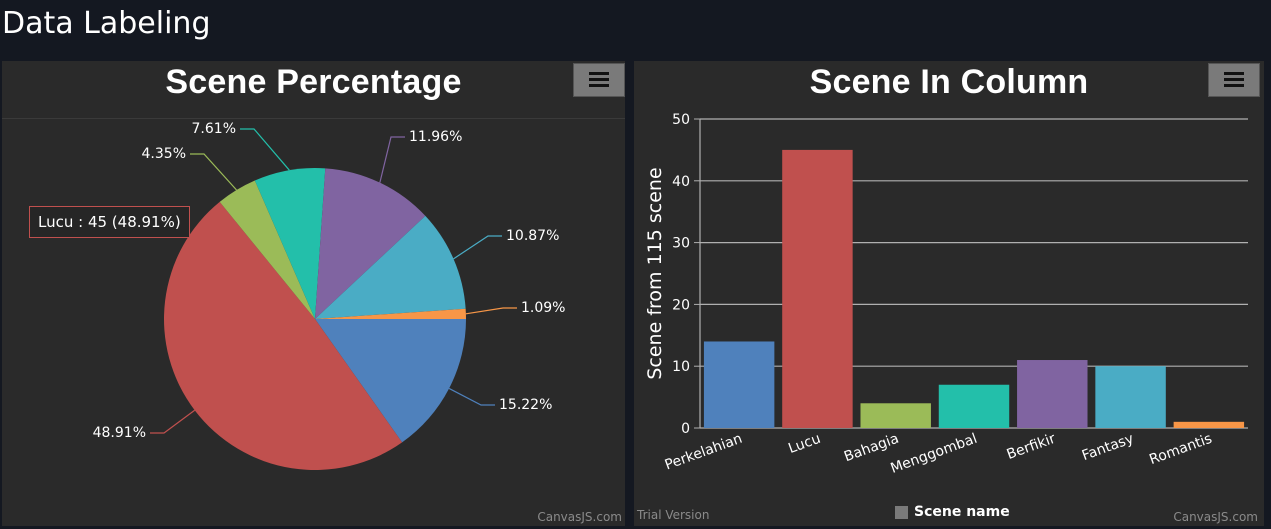 Image resolution: width=1271 pixels, height=529 pixels. I want to click on bar-legend: Scene name, so click(952, 512).